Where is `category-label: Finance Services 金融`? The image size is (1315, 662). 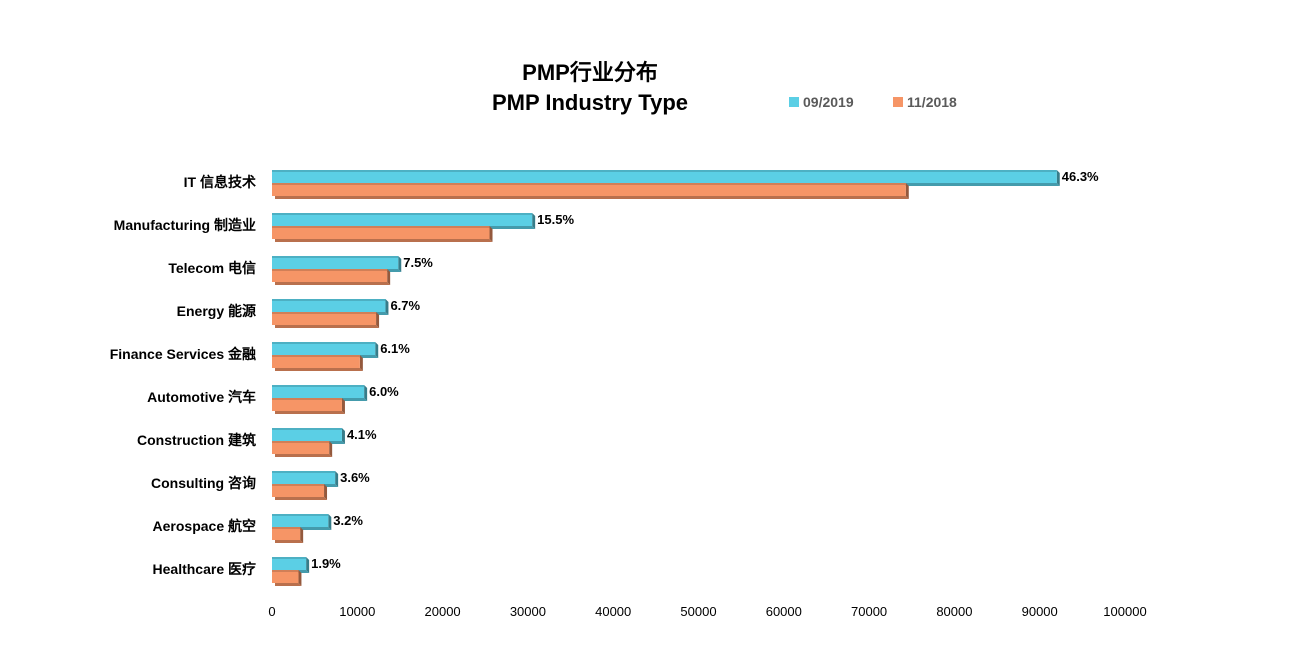
category-label: Finance Services 金融 is located at coordinates (183, 354).